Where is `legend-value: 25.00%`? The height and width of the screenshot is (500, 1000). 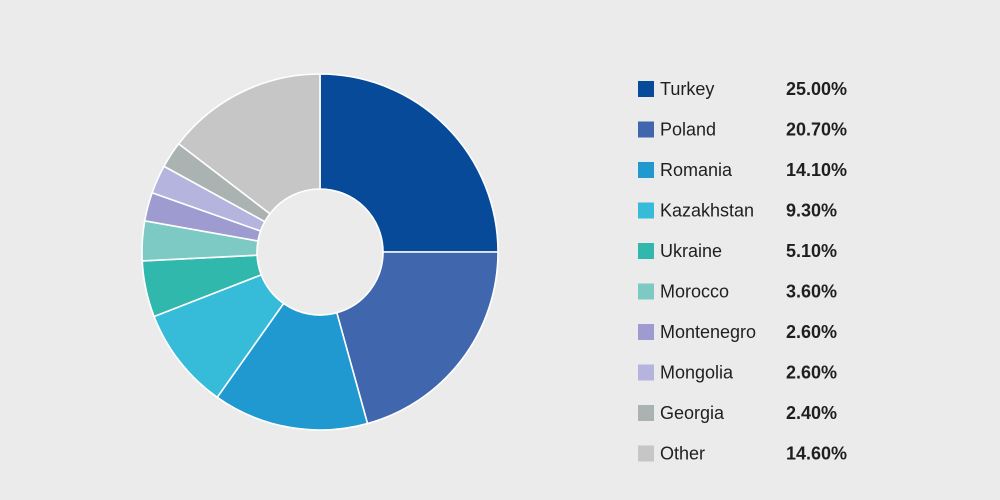
legend-value: 25.00% is located at coordinates (816, 89).